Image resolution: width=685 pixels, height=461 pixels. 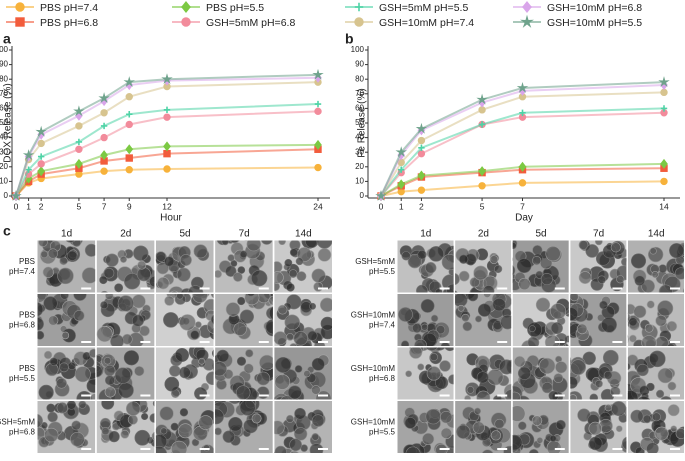 What do you see at coordinates (4, 181) in the screenshot?
I see `y-tick-label: 10` at bounding box center [4, 181].